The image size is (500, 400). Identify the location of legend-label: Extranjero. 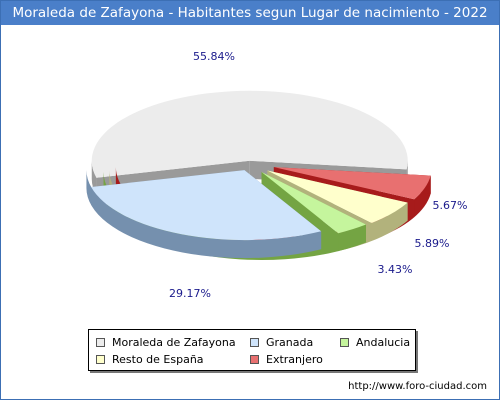
(294, 359).